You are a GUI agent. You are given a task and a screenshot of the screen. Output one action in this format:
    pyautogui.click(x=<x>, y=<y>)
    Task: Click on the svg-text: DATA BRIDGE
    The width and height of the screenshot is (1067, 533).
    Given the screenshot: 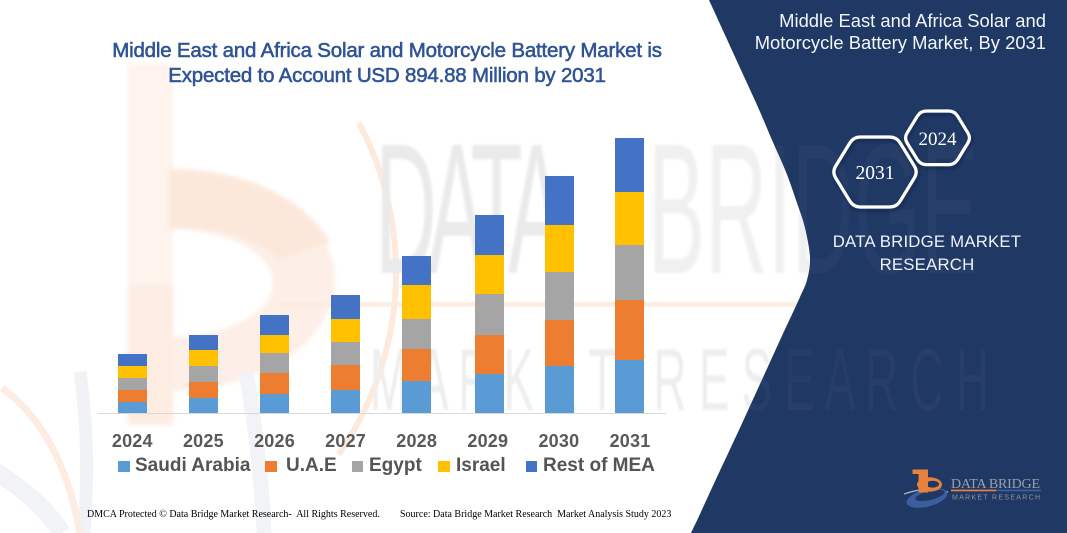 What is the action you would take?
    pyautogui.click(x=995, y=484)
    